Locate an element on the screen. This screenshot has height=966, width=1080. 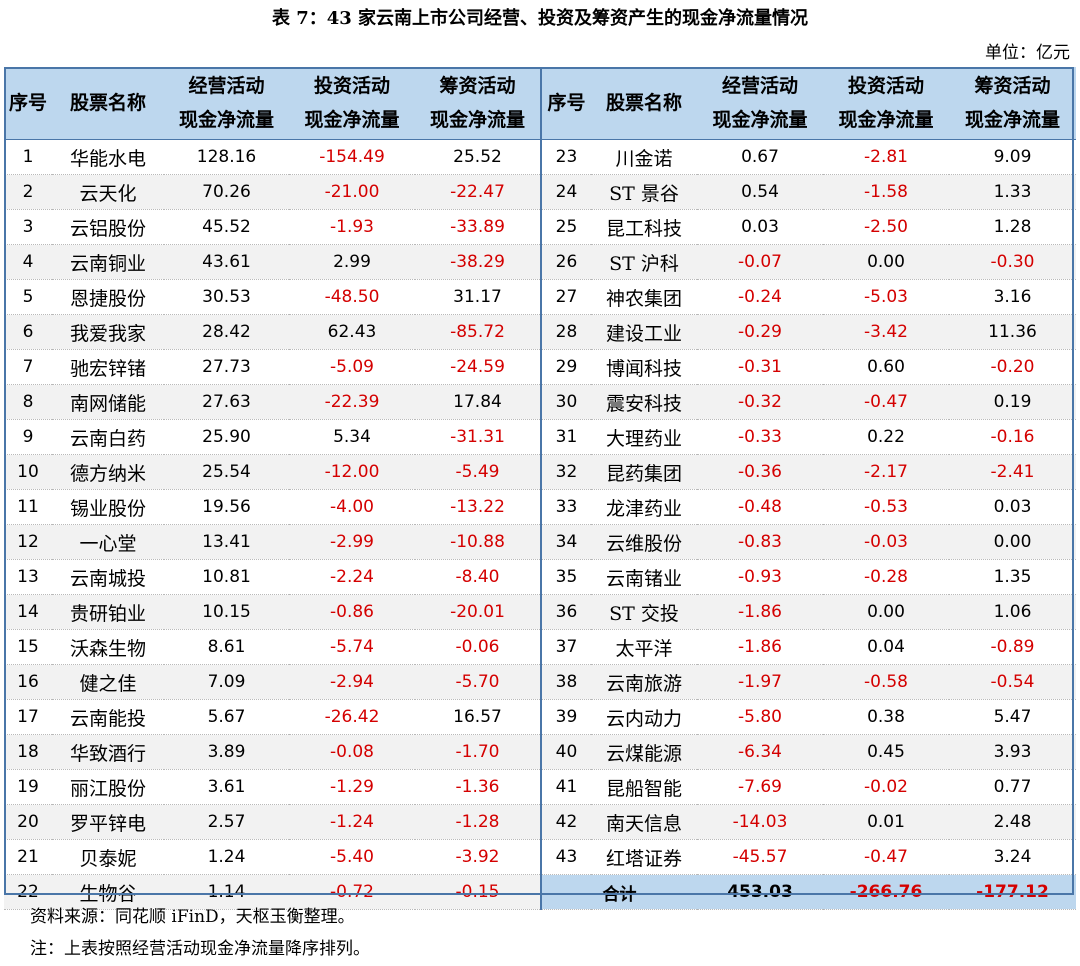
header-name: 股票名称 is located at coordinates (108, 103).